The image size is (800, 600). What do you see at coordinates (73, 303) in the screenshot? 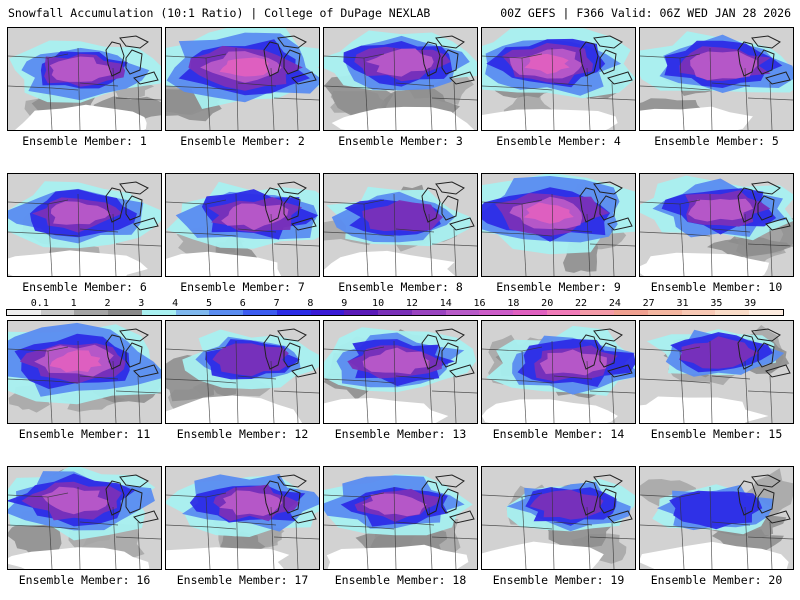
I see `colorbar-label: 1` at bounding box center [73, 303].